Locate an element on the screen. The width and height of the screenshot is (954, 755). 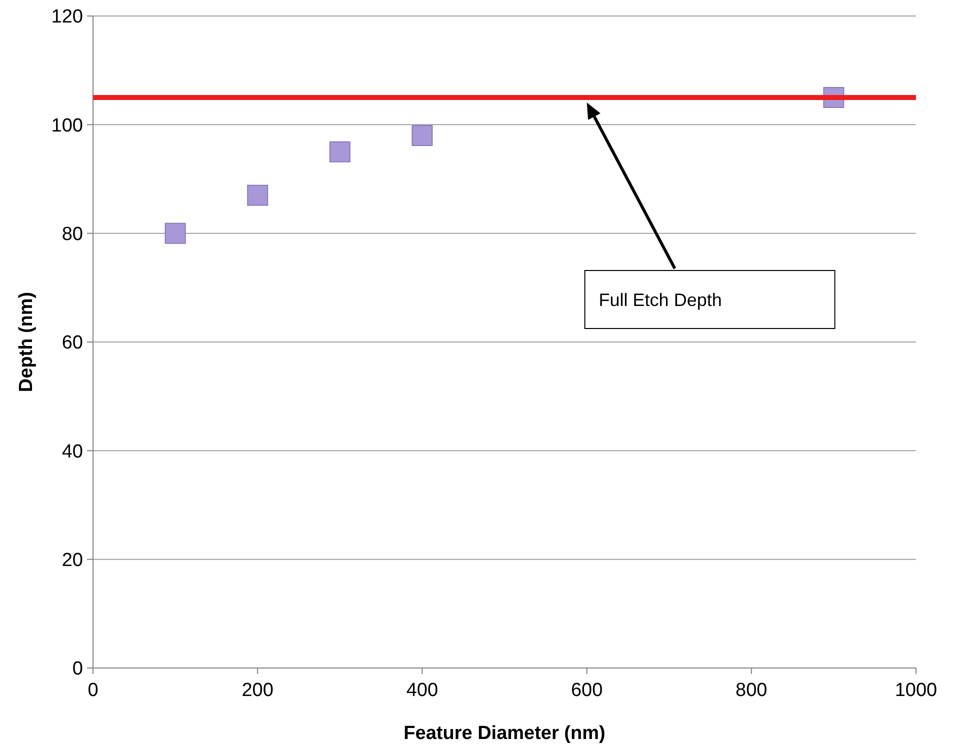
x-axis-title: Feature Diameter (nm) is located at coordinates (505, 733).